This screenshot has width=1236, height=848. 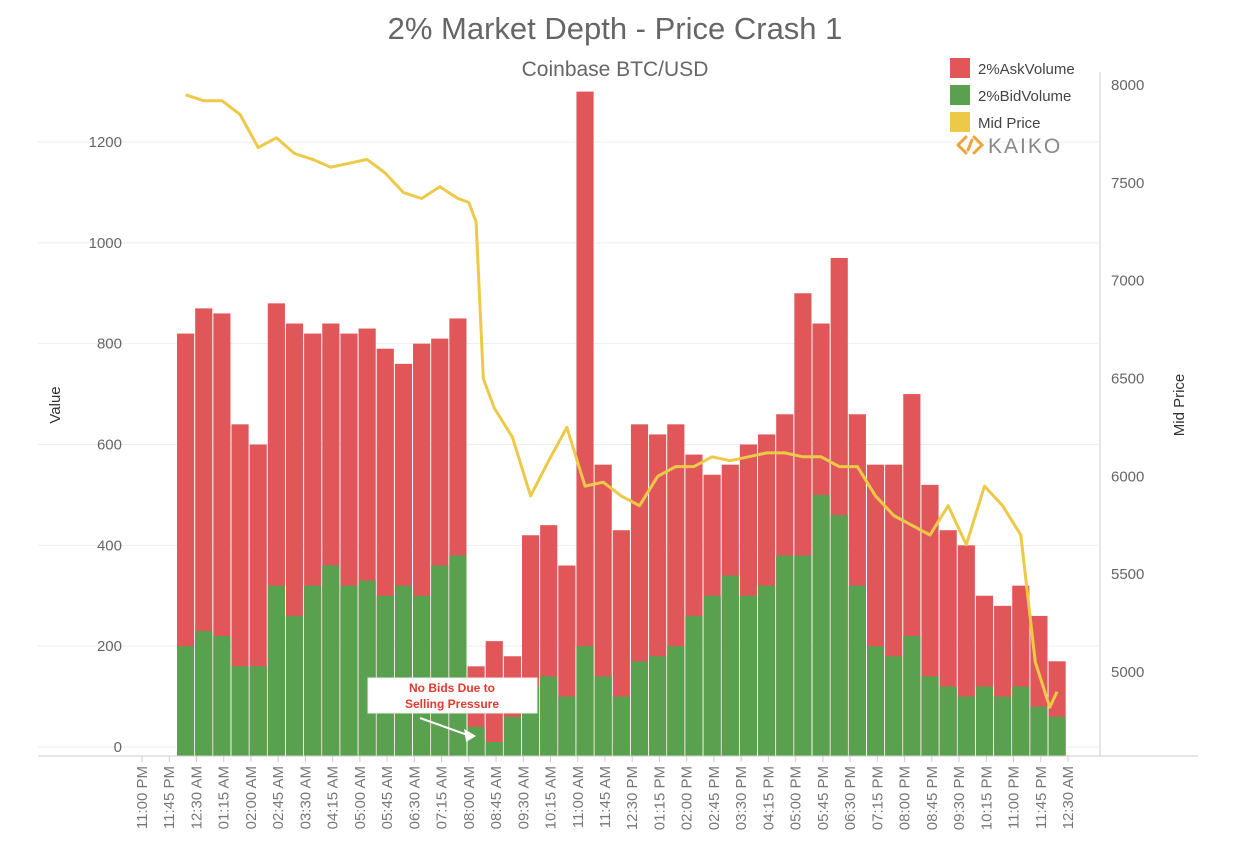 What do you see at coordinates (1179, 405) in the screenshot?
I see `y2-axis-label: Mid Price` at bounding box center [1179, 405].